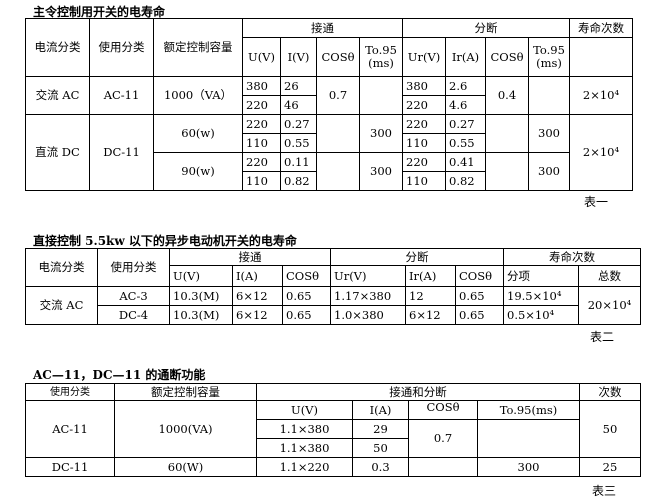  Describe the element at coordinates (304, 467) in the screenshot. I see `cell-u: 1.1×220` at that location.